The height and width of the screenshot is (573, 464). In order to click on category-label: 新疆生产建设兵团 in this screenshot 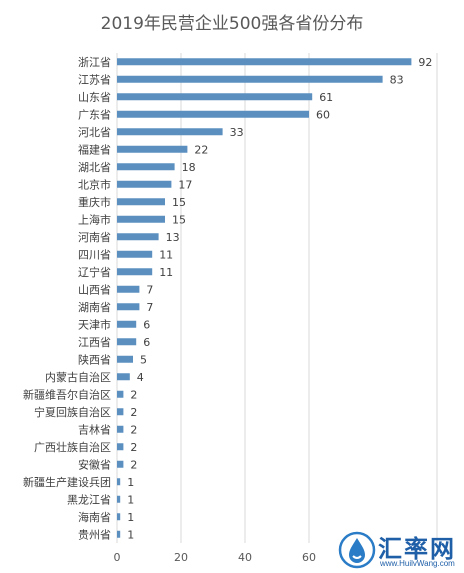, I will do `click(67, 482)`.